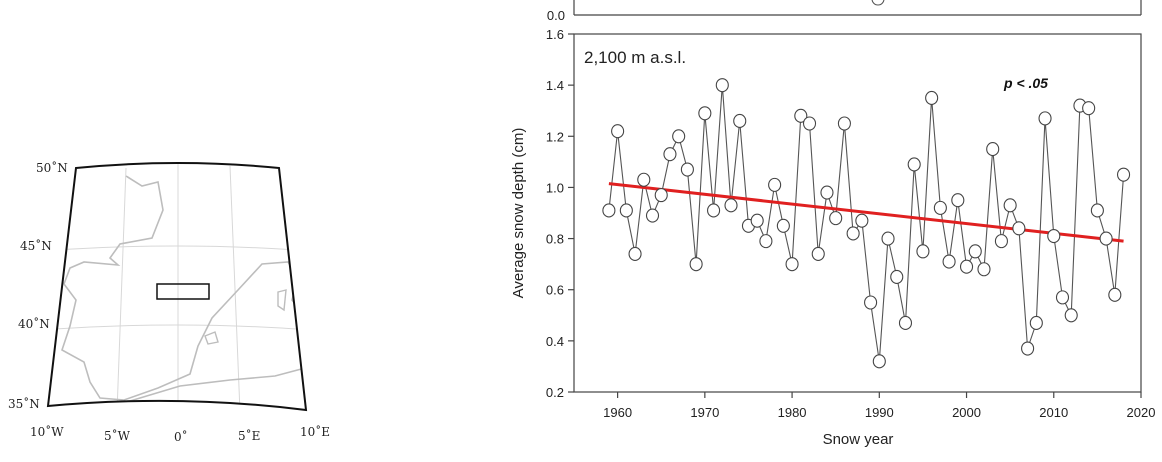 This screenshot has height=462, width=1162. Describe the element at coordinates (555, 392) in the screenshot. I see `y-tick-label: 0.2` at that location.